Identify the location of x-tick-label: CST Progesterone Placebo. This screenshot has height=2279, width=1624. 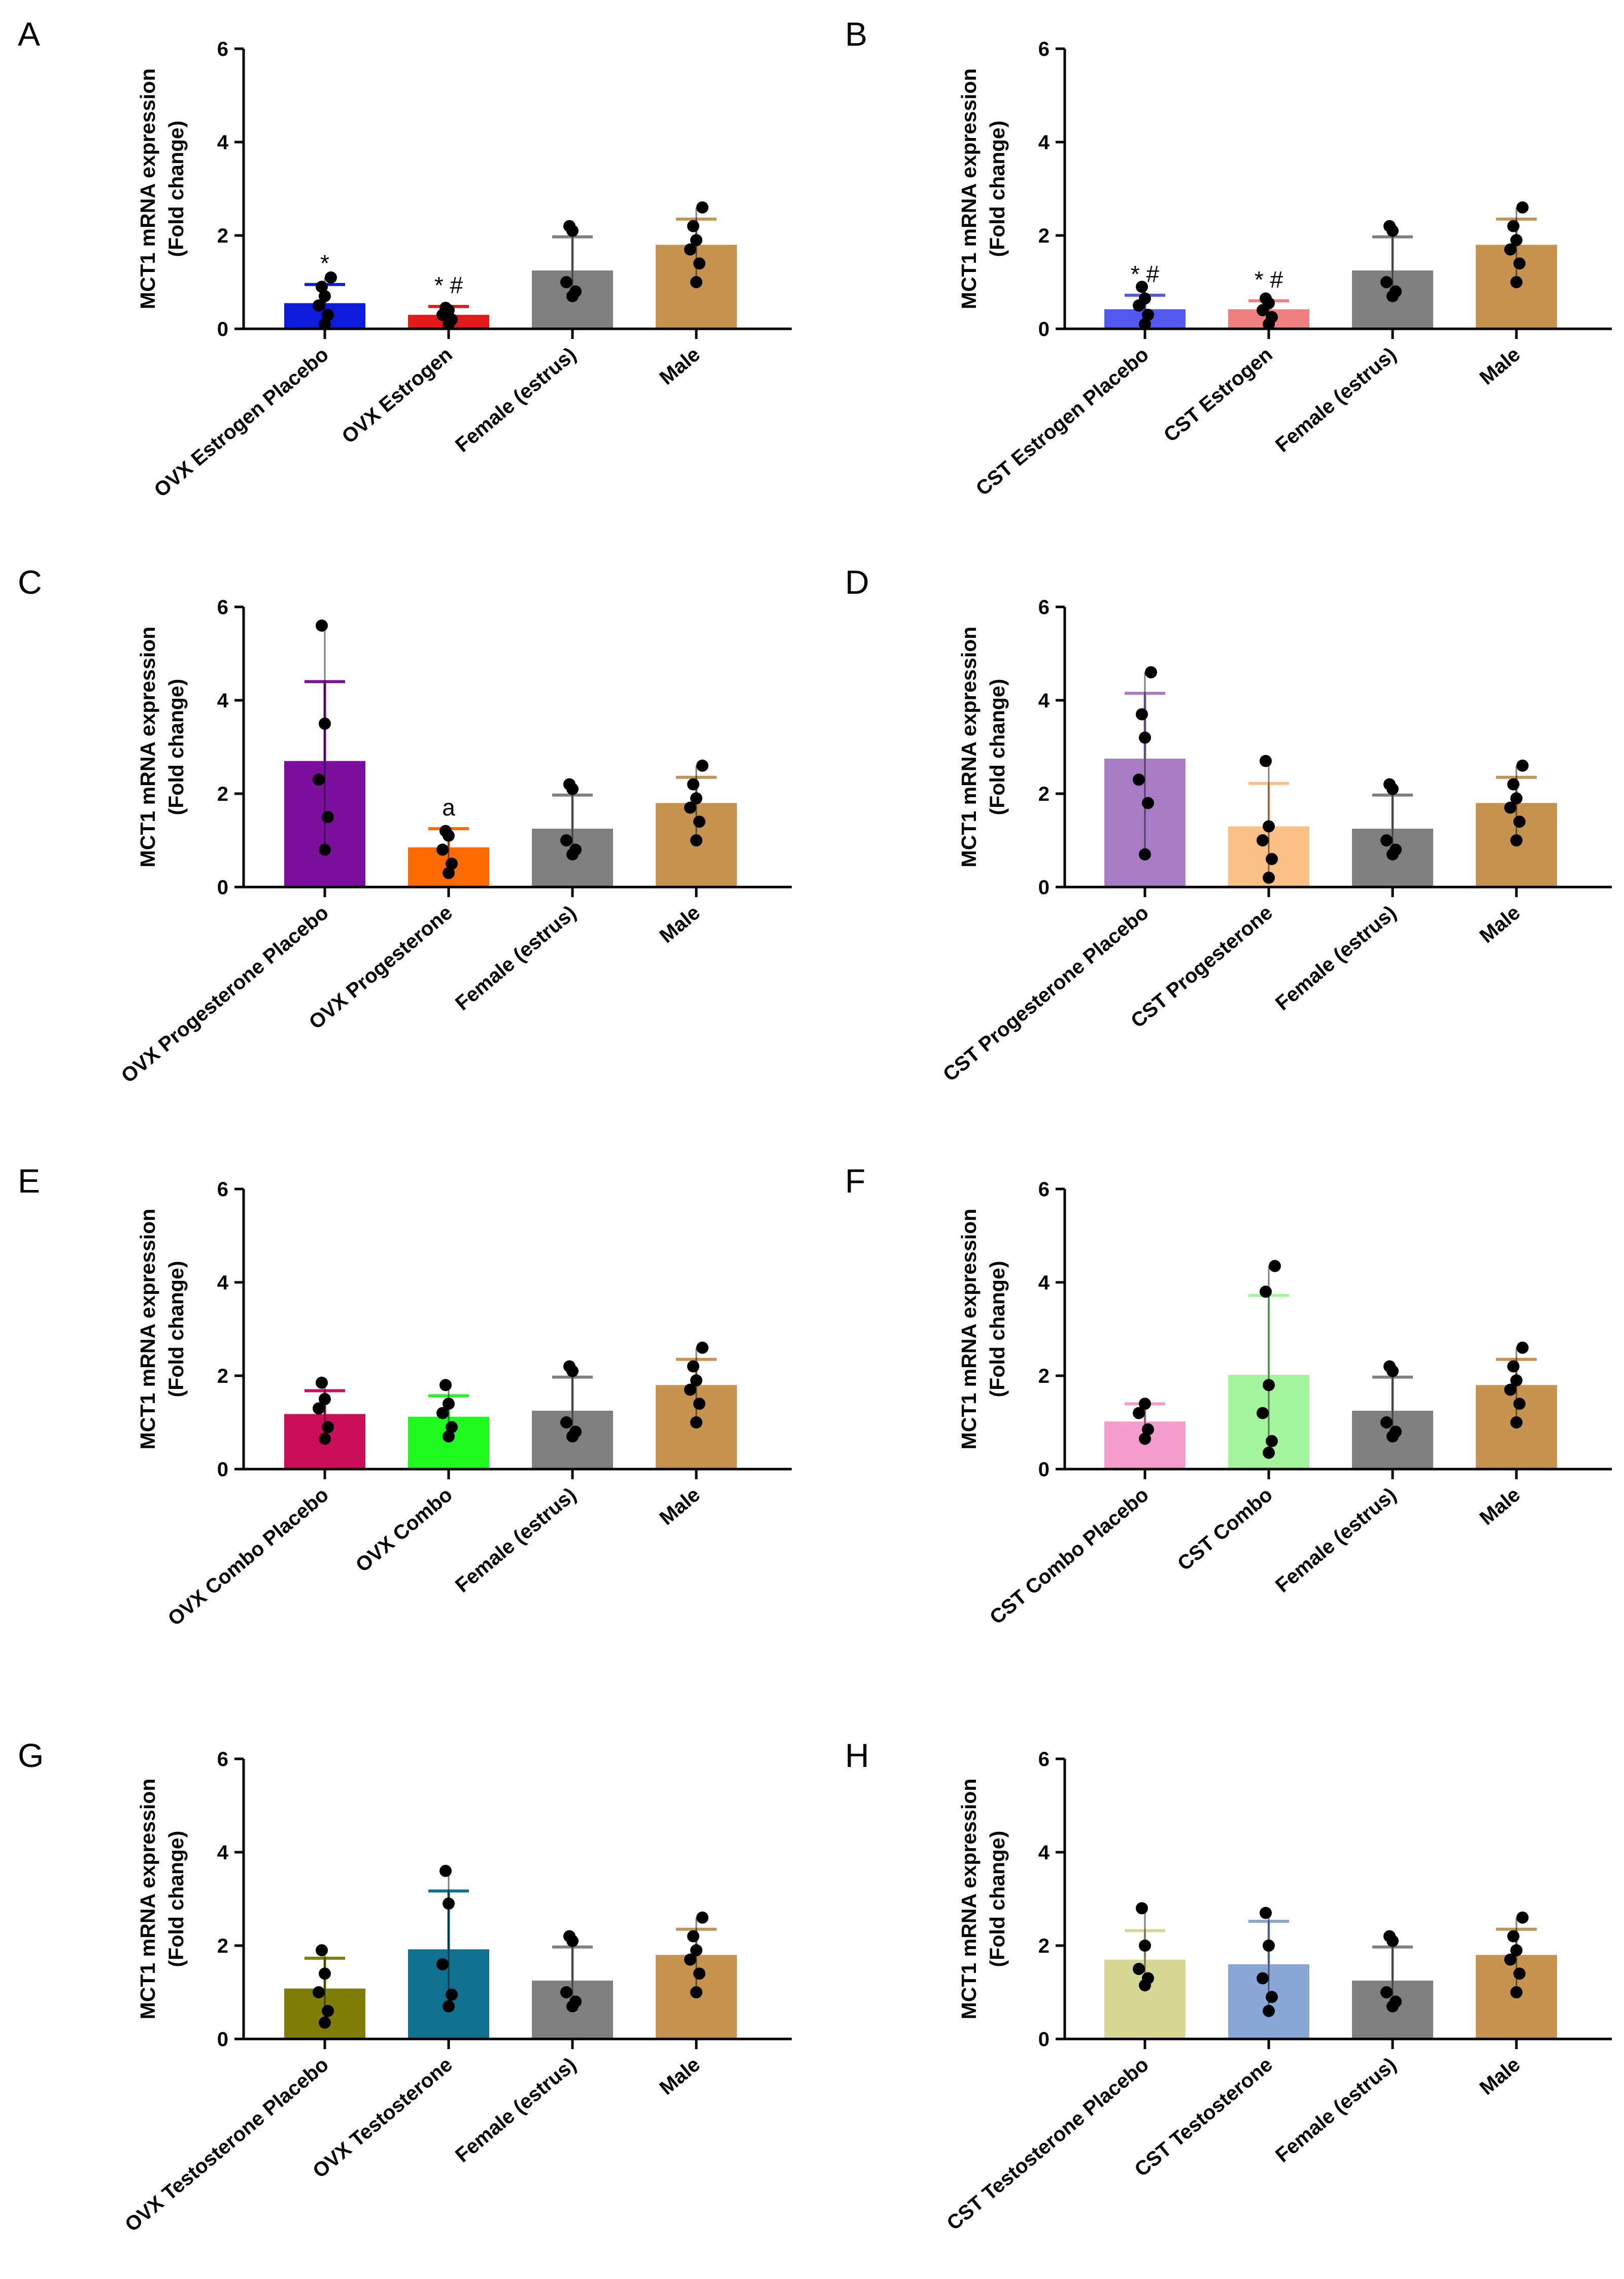
(1046, 993).